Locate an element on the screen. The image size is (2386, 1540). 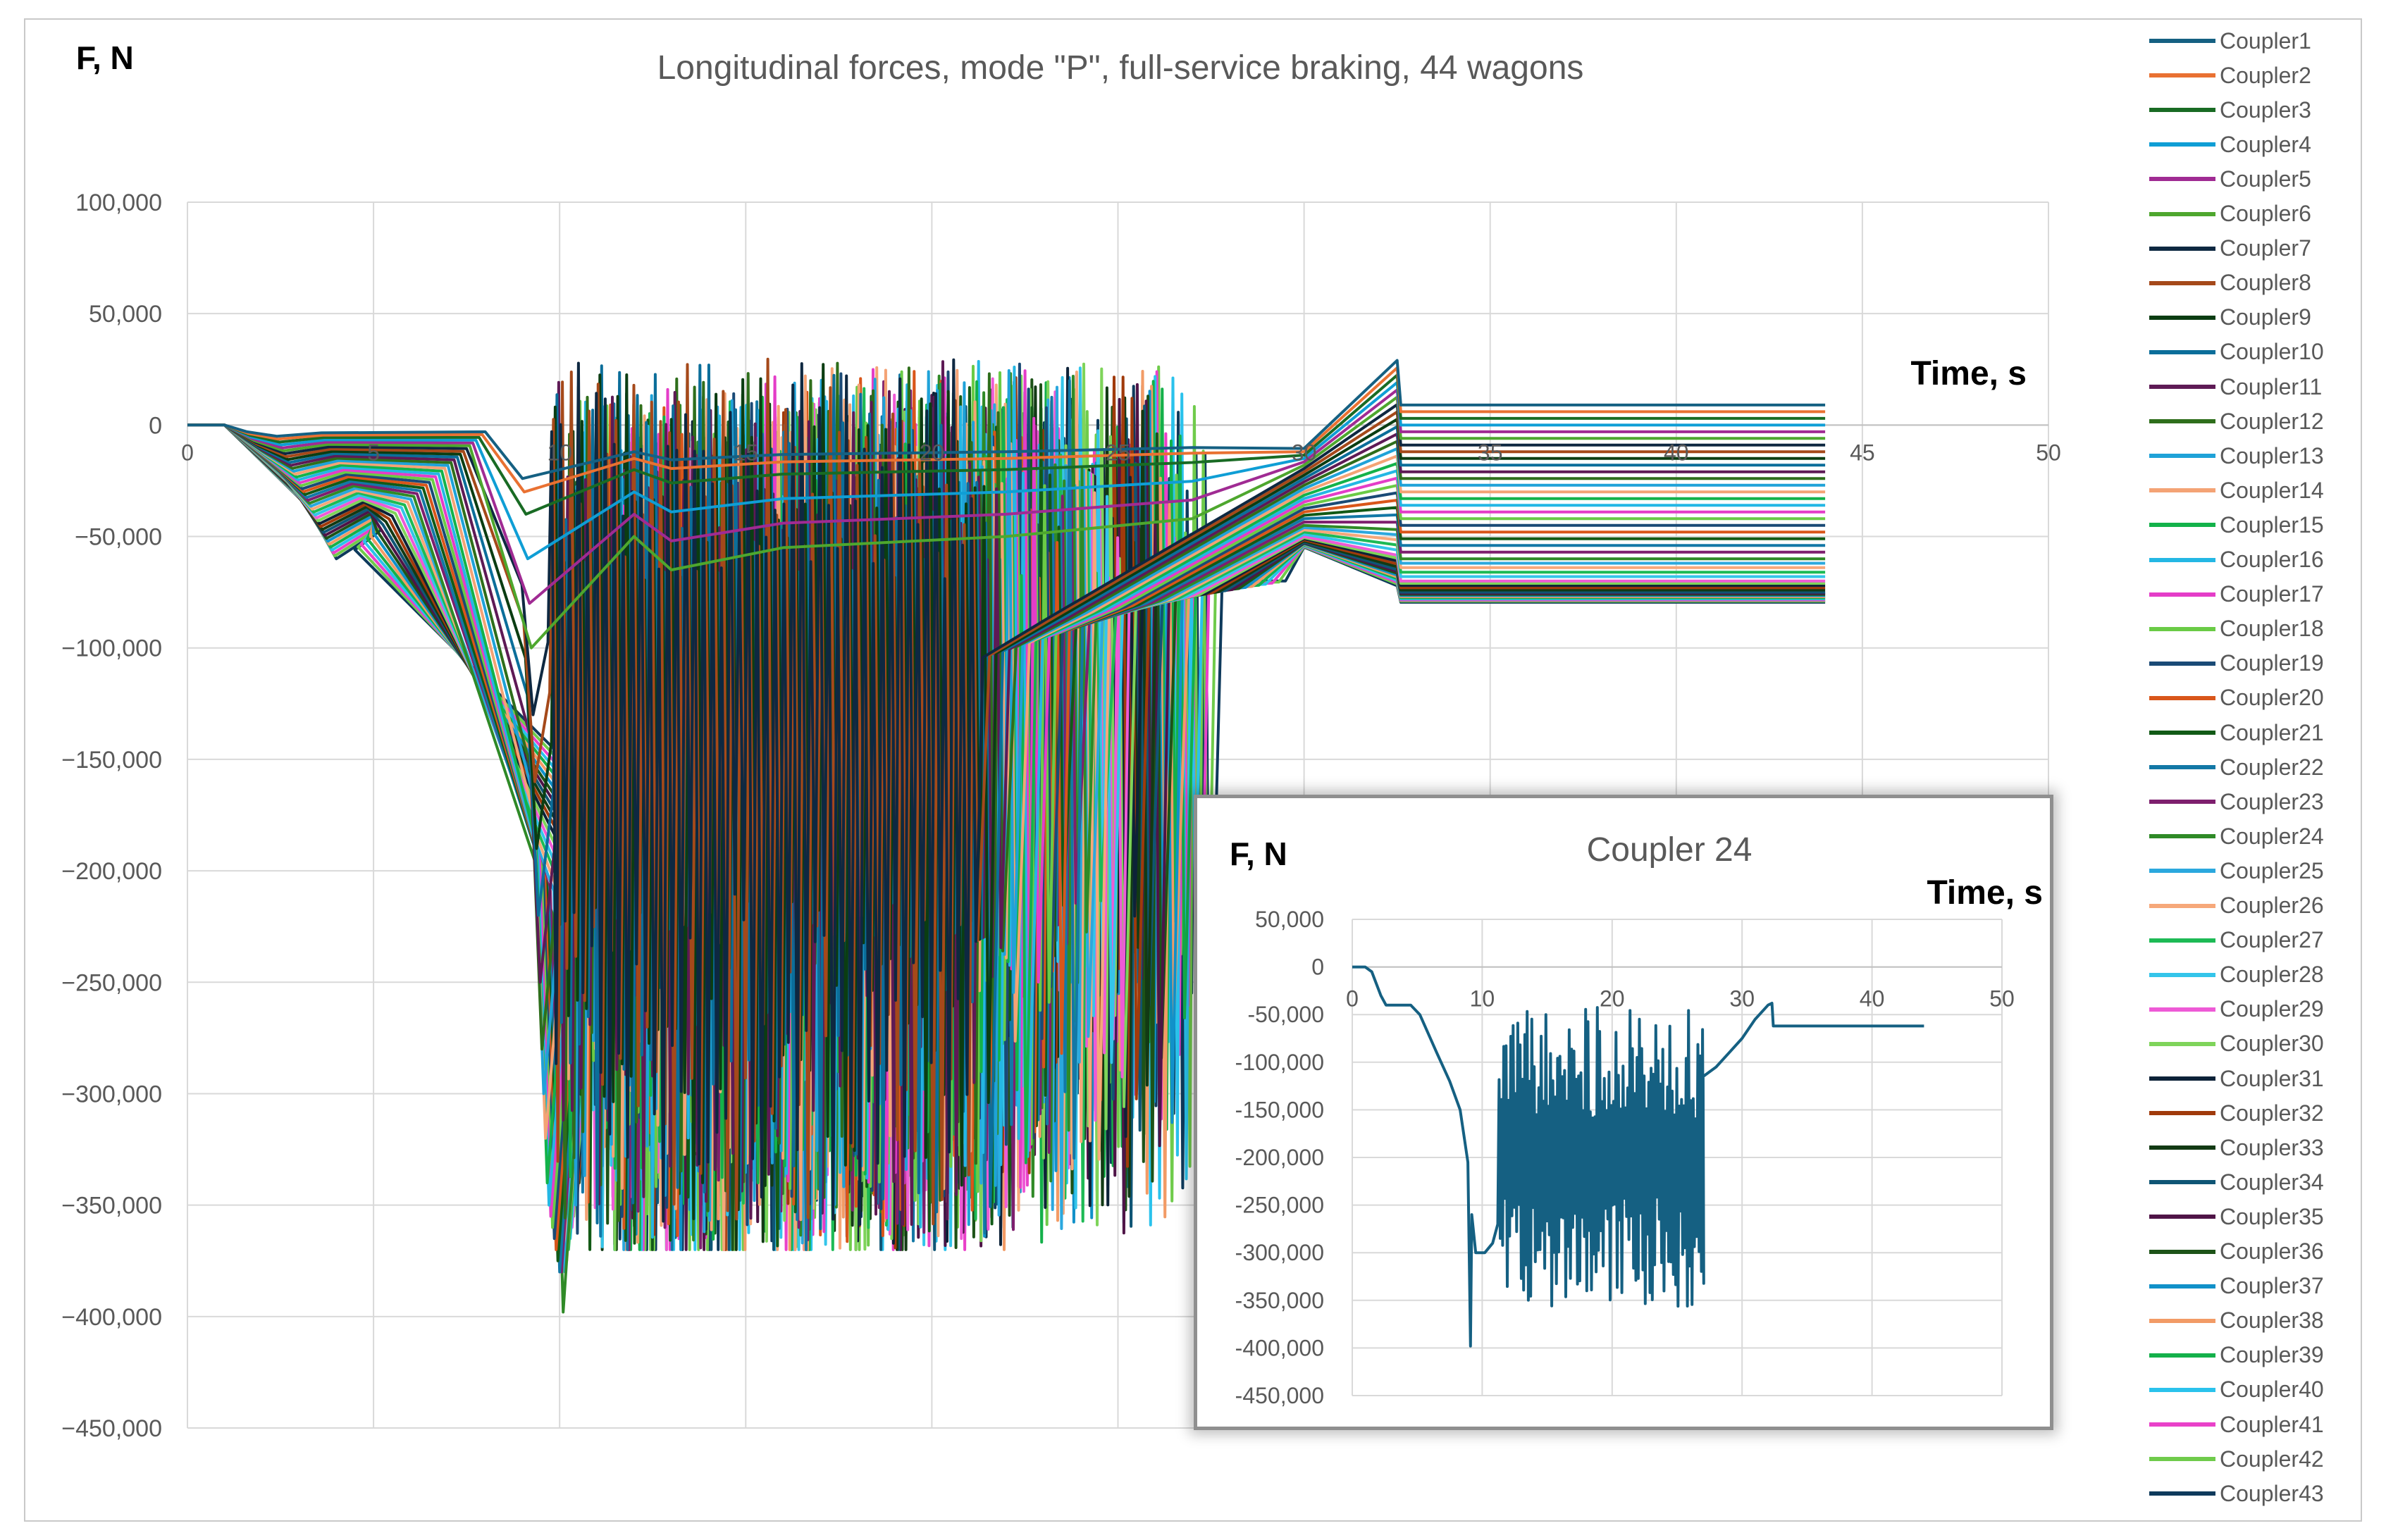
legend-entry: Coupler22 is located at coordinates (2236, 768).